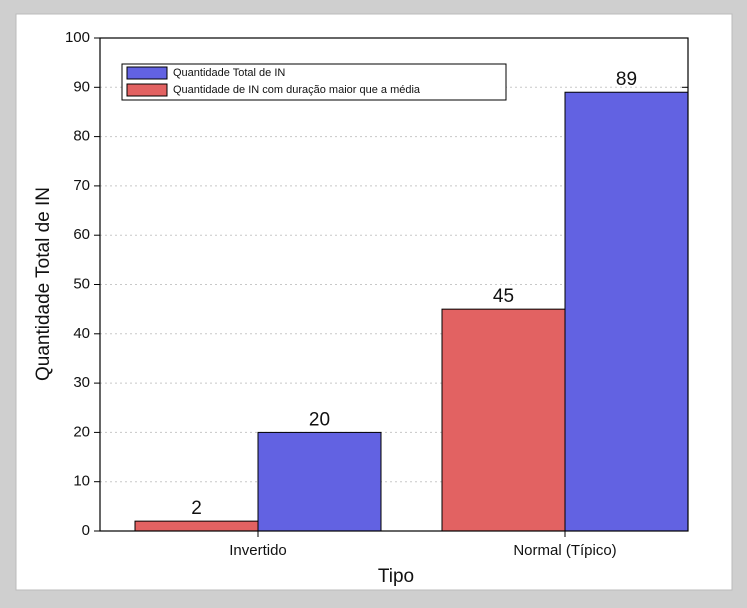 This screenshot has width=747, height=608. What do you see at coordinates (81, 234) in the screenshot?
I see `y-tick-label: 60` at bounding box center [81, 234].